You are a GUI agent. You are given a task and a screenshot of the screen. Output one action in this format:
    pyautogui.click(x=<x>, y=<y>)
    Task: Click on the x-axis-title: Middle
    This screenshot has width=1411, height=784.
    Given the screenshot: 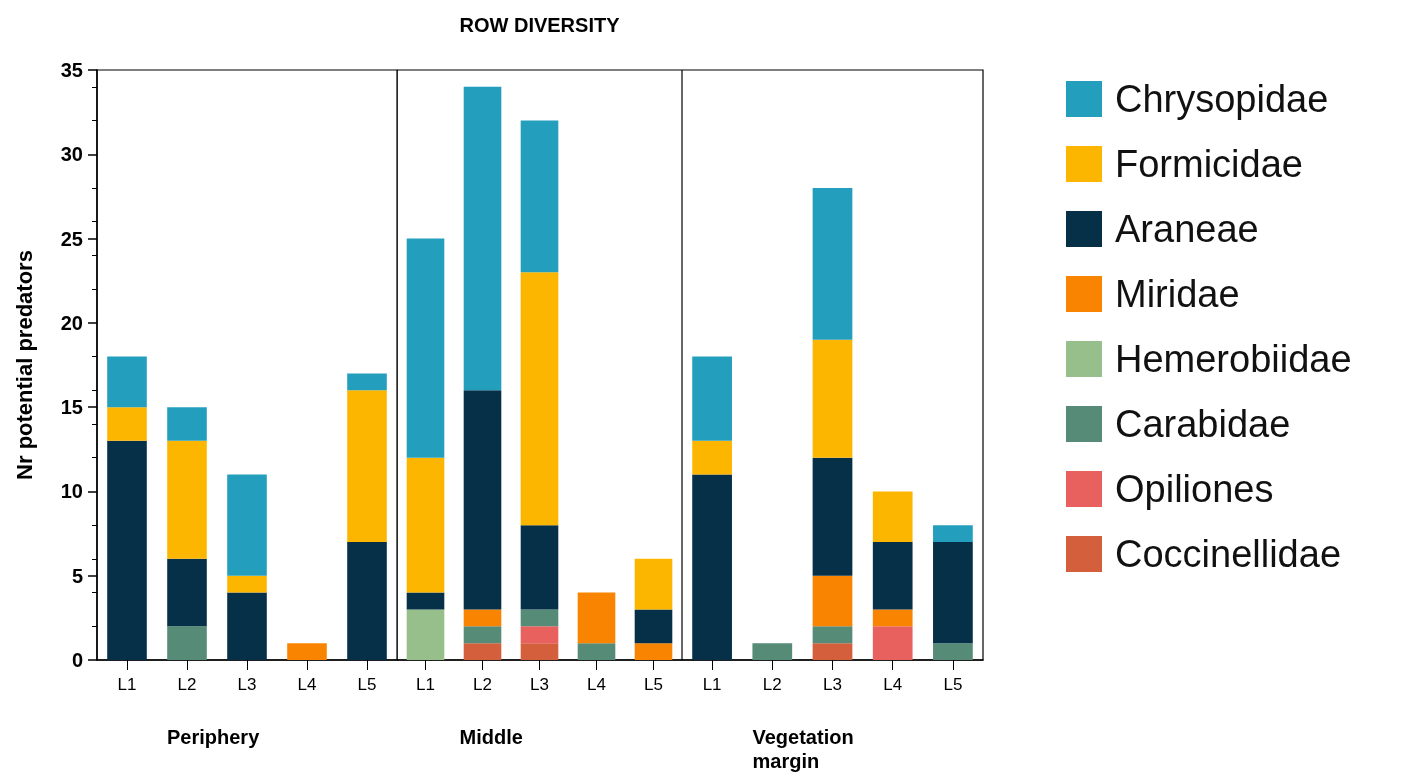 What is the action you would take?
    pyautogui.click(x=491, y=737)
    